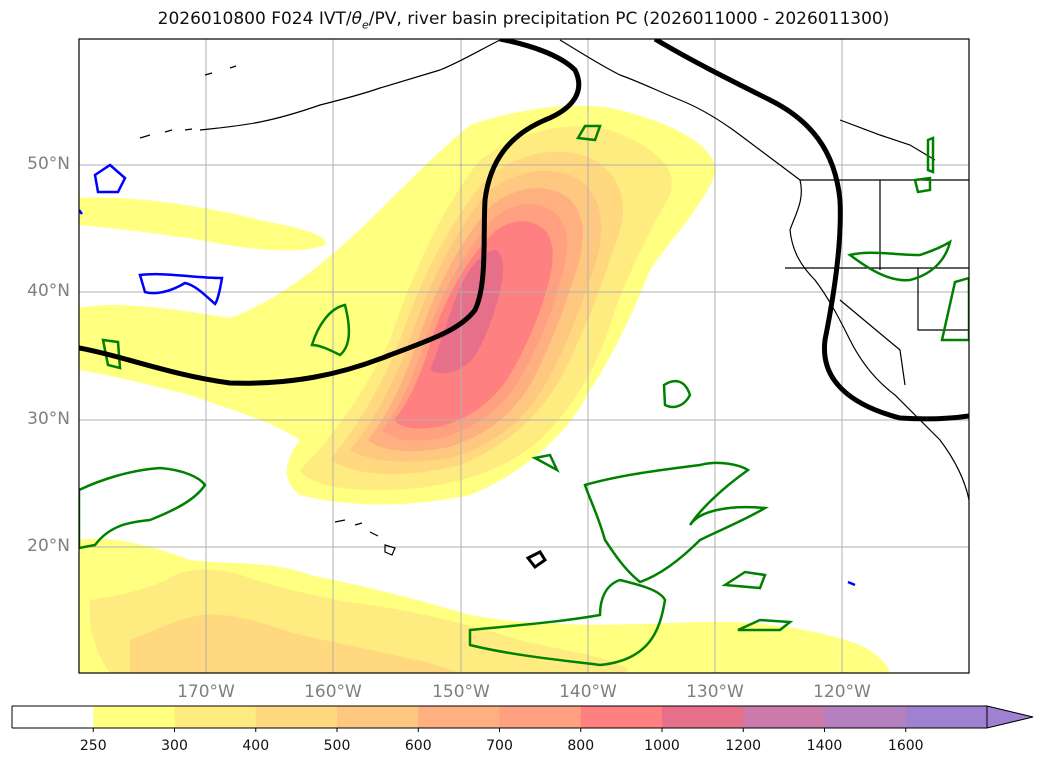 This screenshot has width=1047, height=767. Describe the element at coordinates (842, 692) in the screenshot. I see `lon-label-120w: 120°W` at that location.